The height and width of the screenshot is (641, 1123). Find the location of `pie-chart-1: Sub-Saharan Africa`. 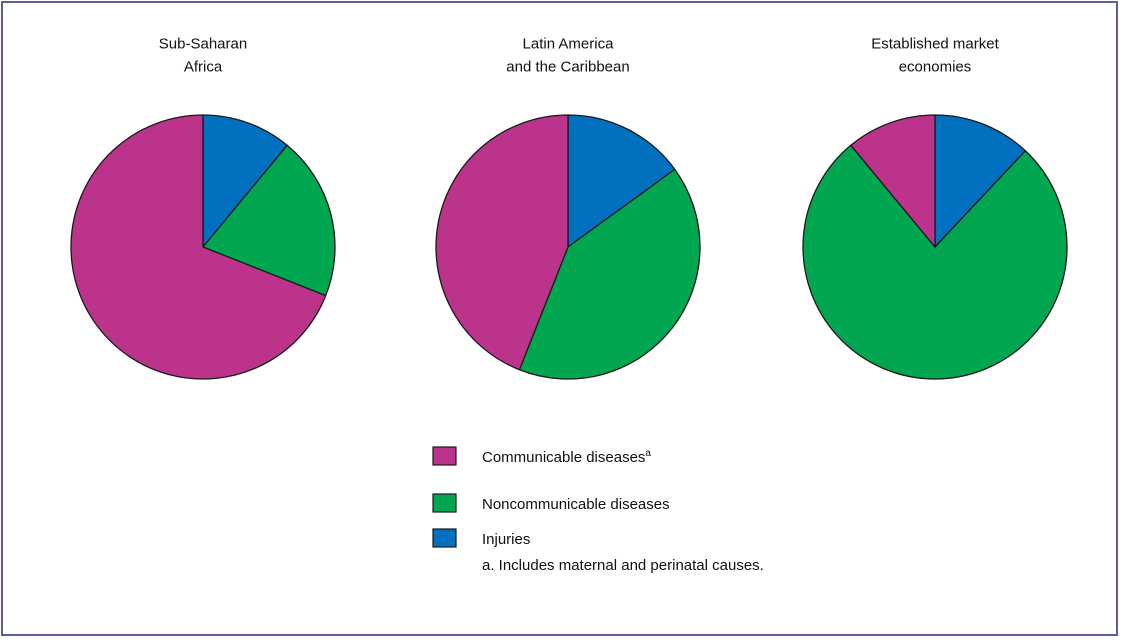

pie-chart-1: Sub-Saharan Africa is located at coordinates (203, 207).